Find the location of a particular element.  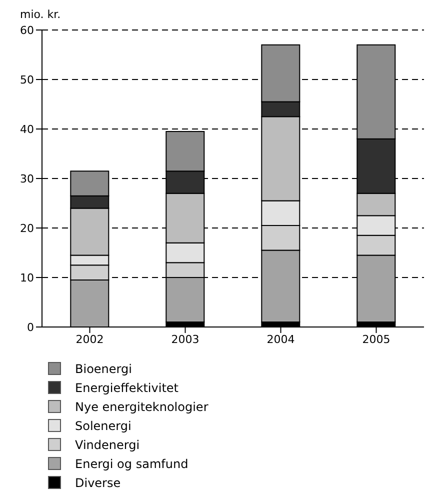

x-tick-label: 2002 is located at coordinates (90, 339).